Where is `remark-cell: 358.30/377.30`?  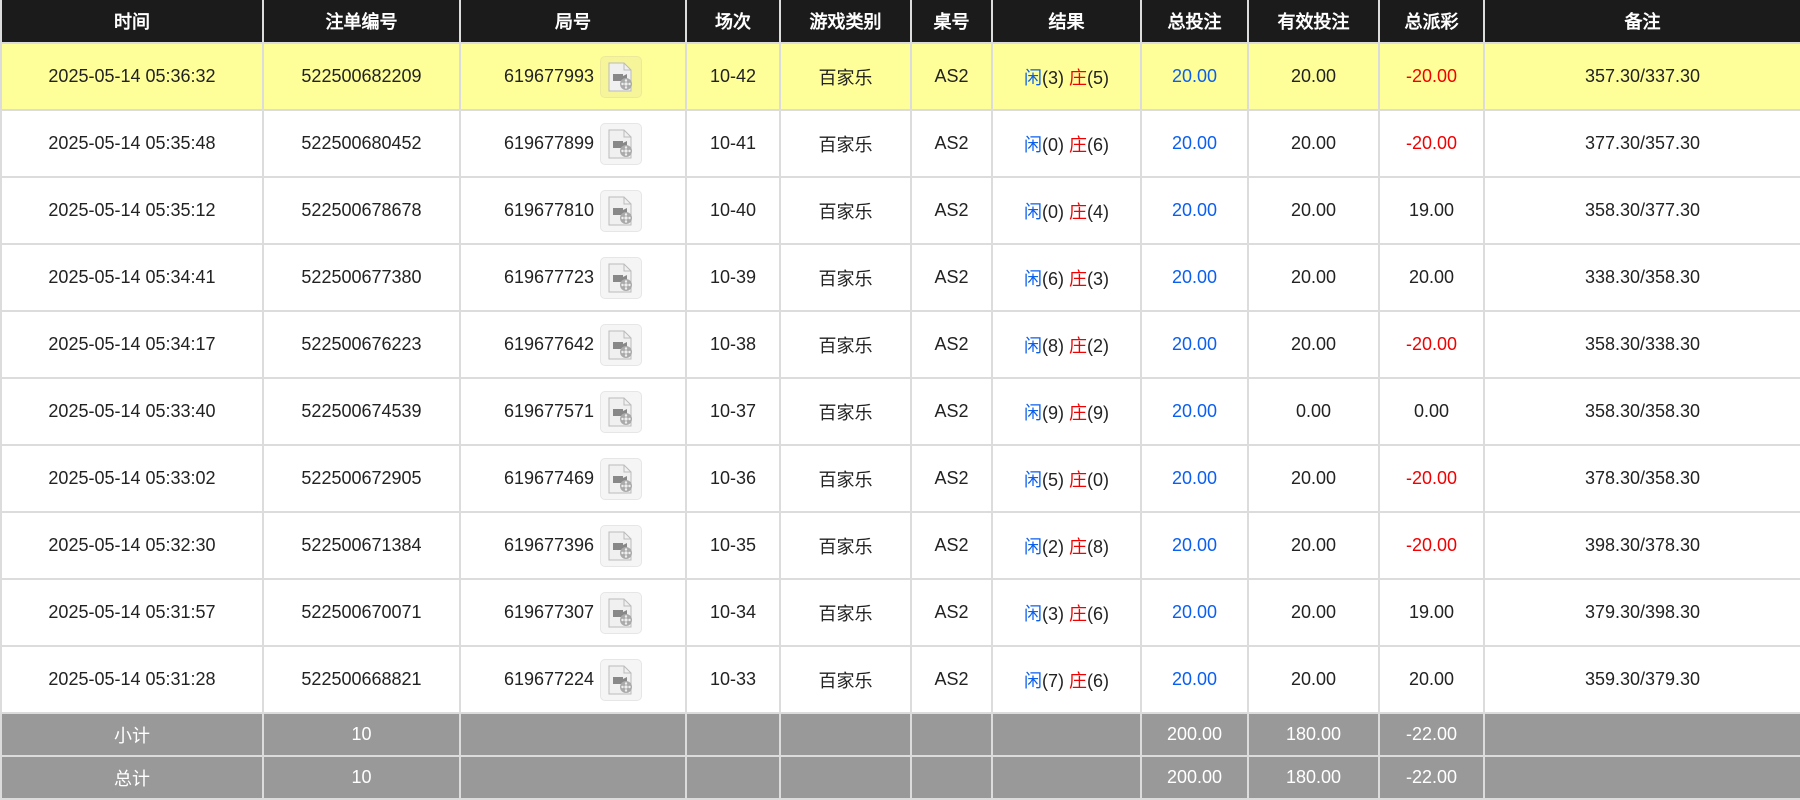
remark-cell: 358.30/377.30 is located at coordinates (1641, 210).